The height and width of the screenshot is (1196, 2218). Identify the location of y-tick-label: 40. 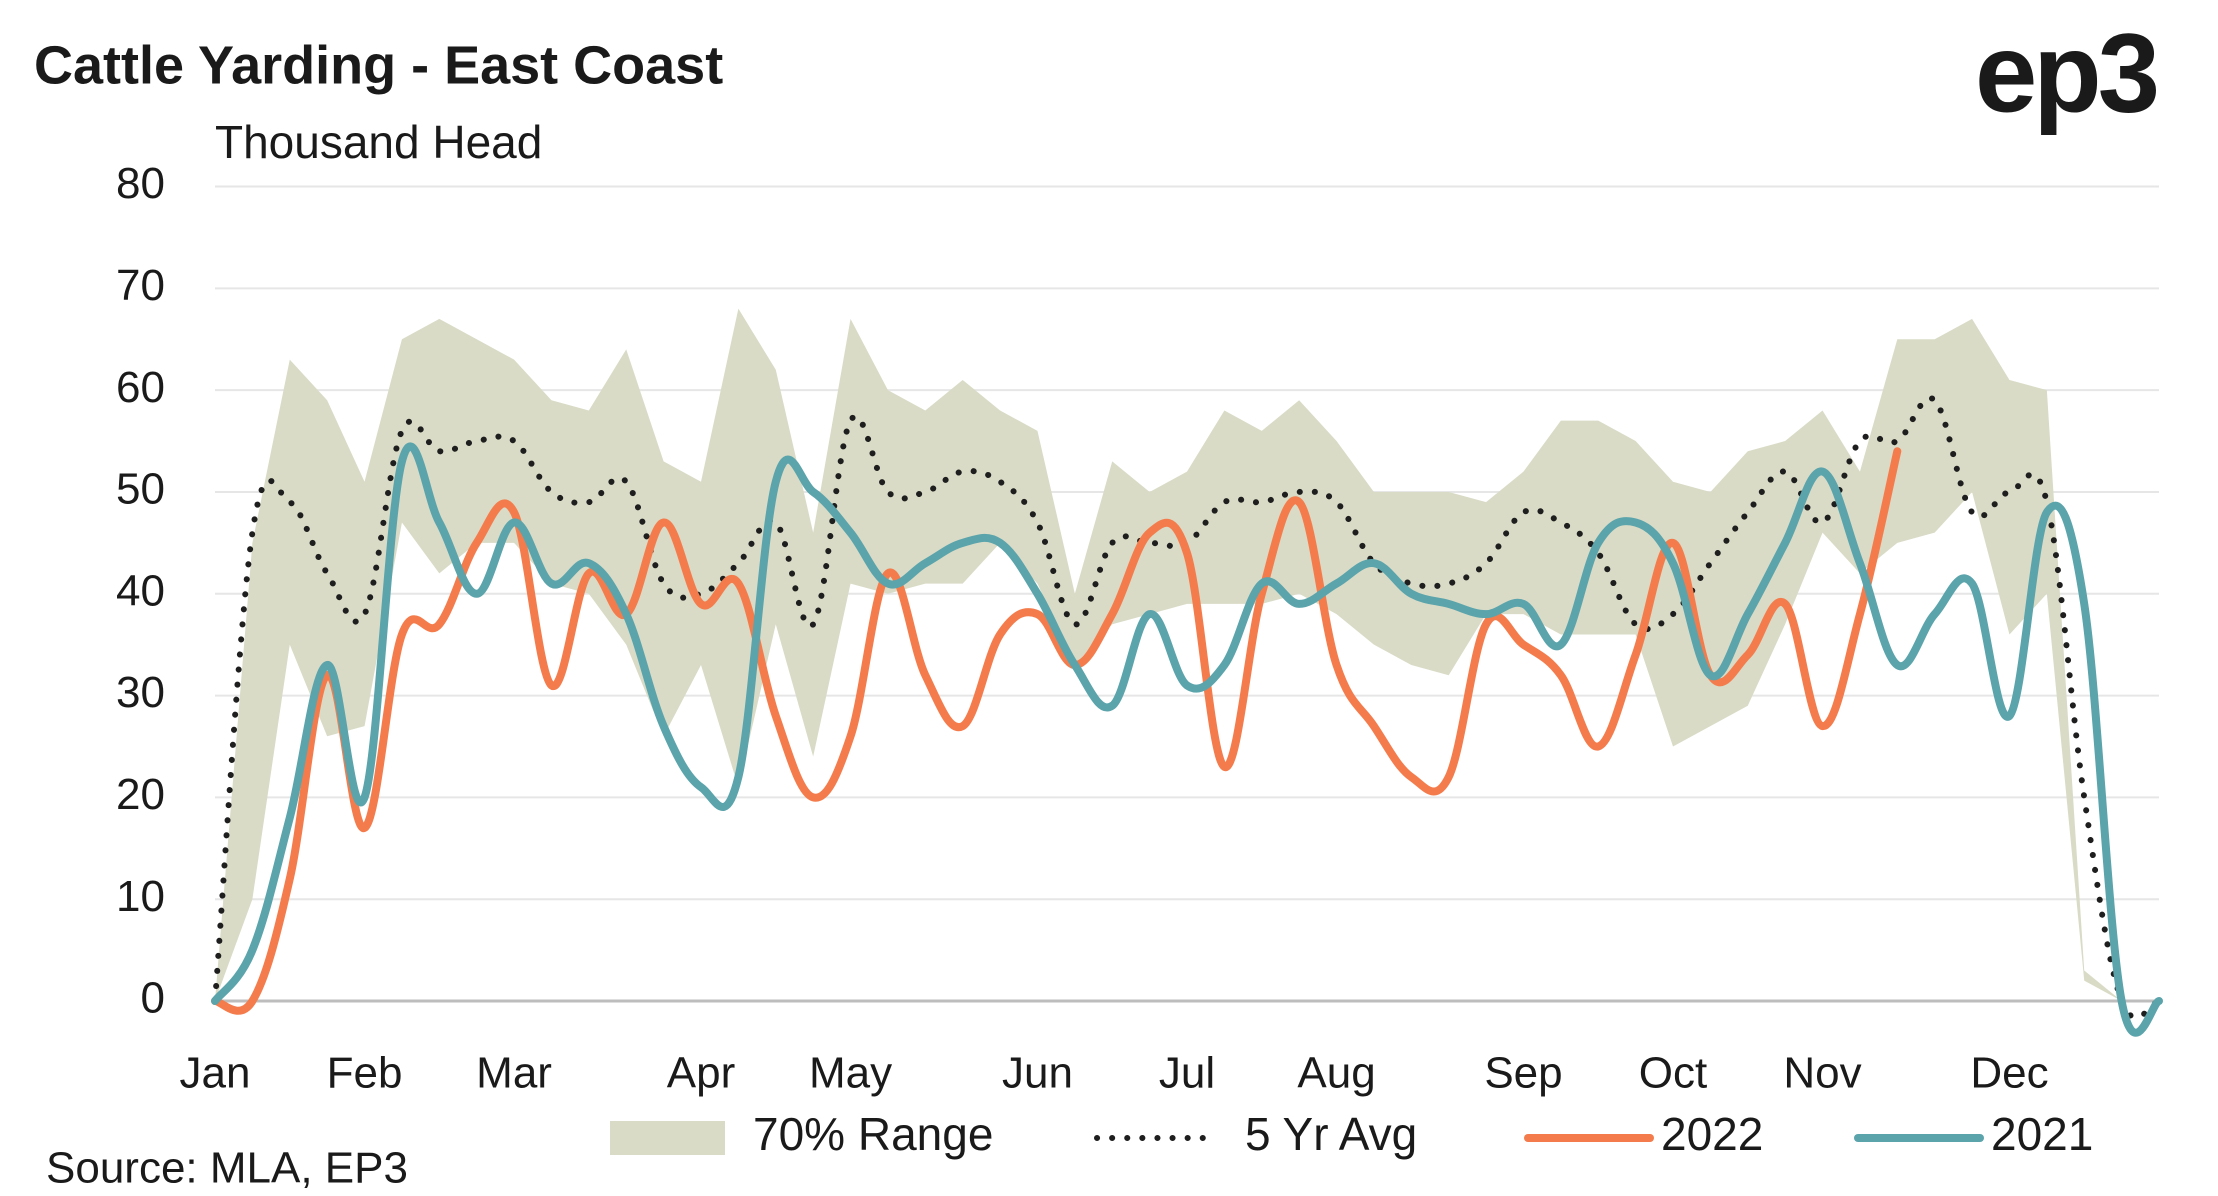
(140, 590).